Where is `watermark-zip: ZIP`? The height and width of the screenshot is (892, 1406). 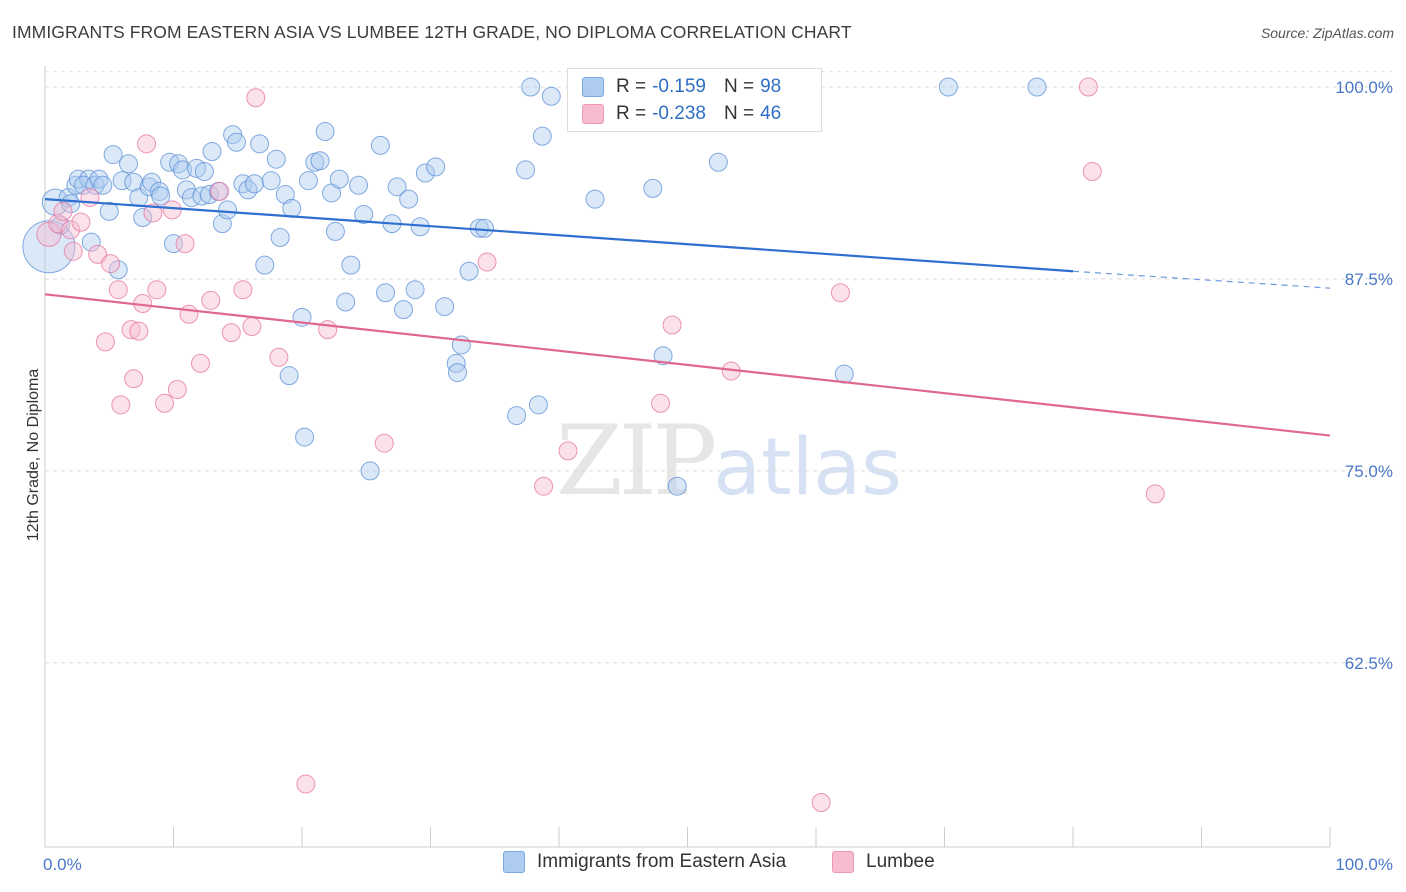
watermark-zip: ZIP is located at coordinates (636, 461).